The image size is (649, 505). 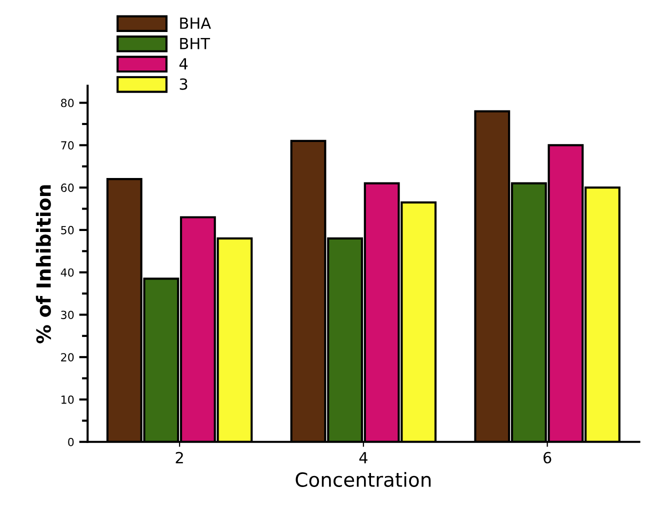 I want to click on y-tick-label: 80, so click(x=67, y=103).